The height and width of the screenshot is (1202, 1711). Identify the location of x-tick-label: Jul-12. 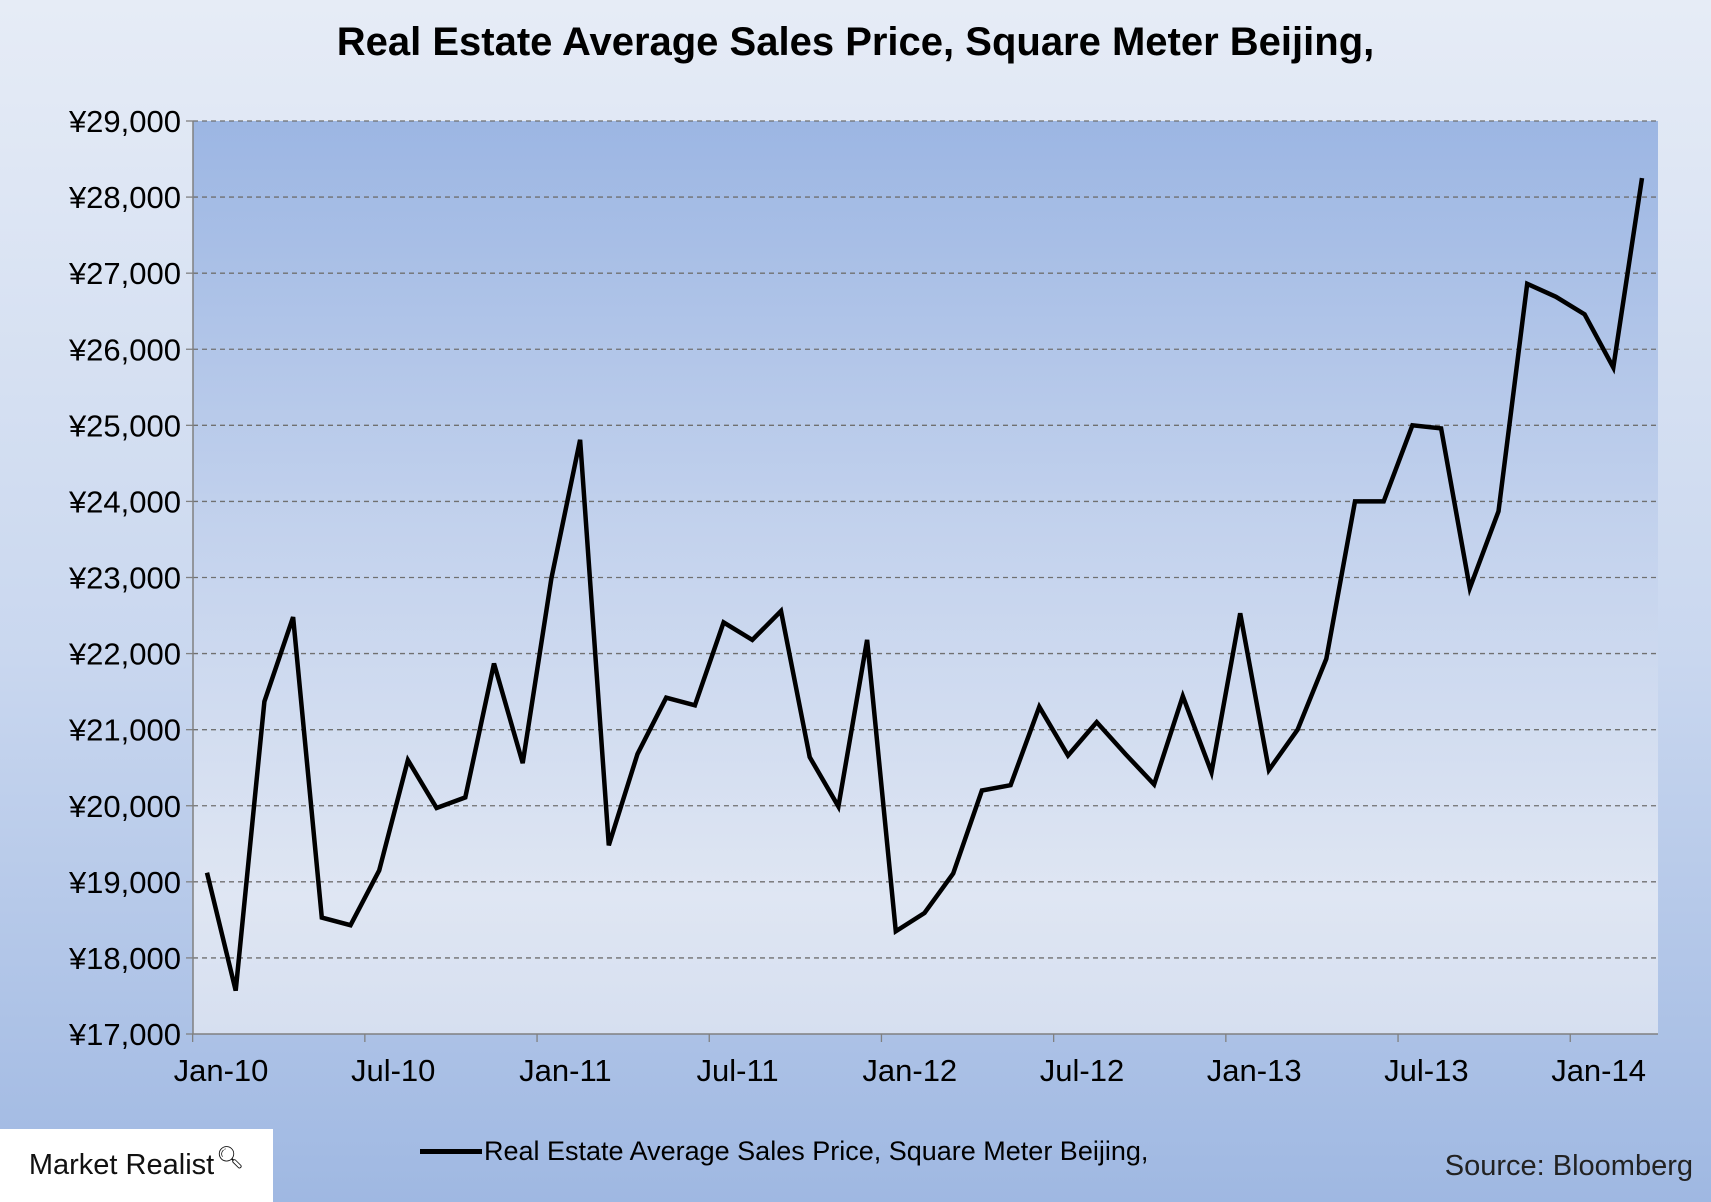
(1082, 1070).